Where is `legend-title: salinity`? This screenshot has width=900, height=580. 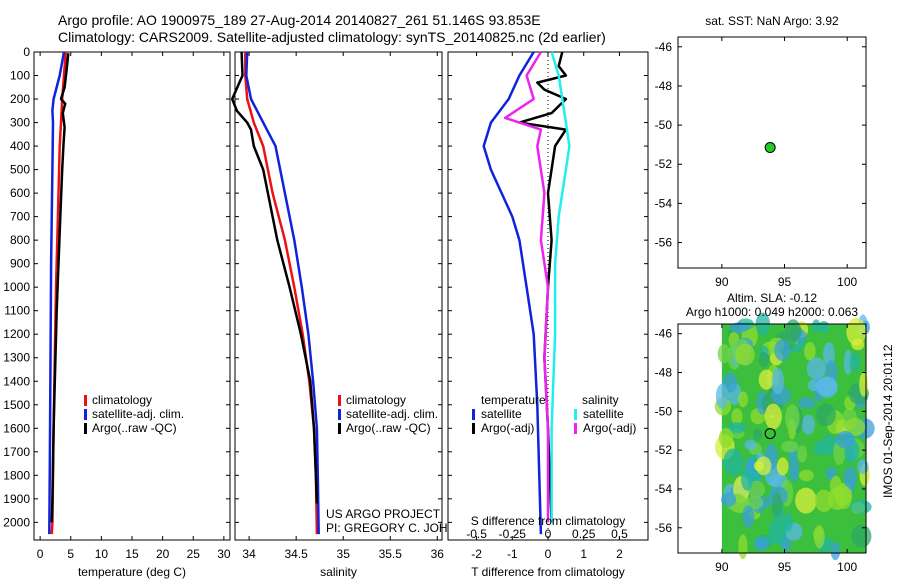
legend-title: salinity is located at coordinates (600, 400).